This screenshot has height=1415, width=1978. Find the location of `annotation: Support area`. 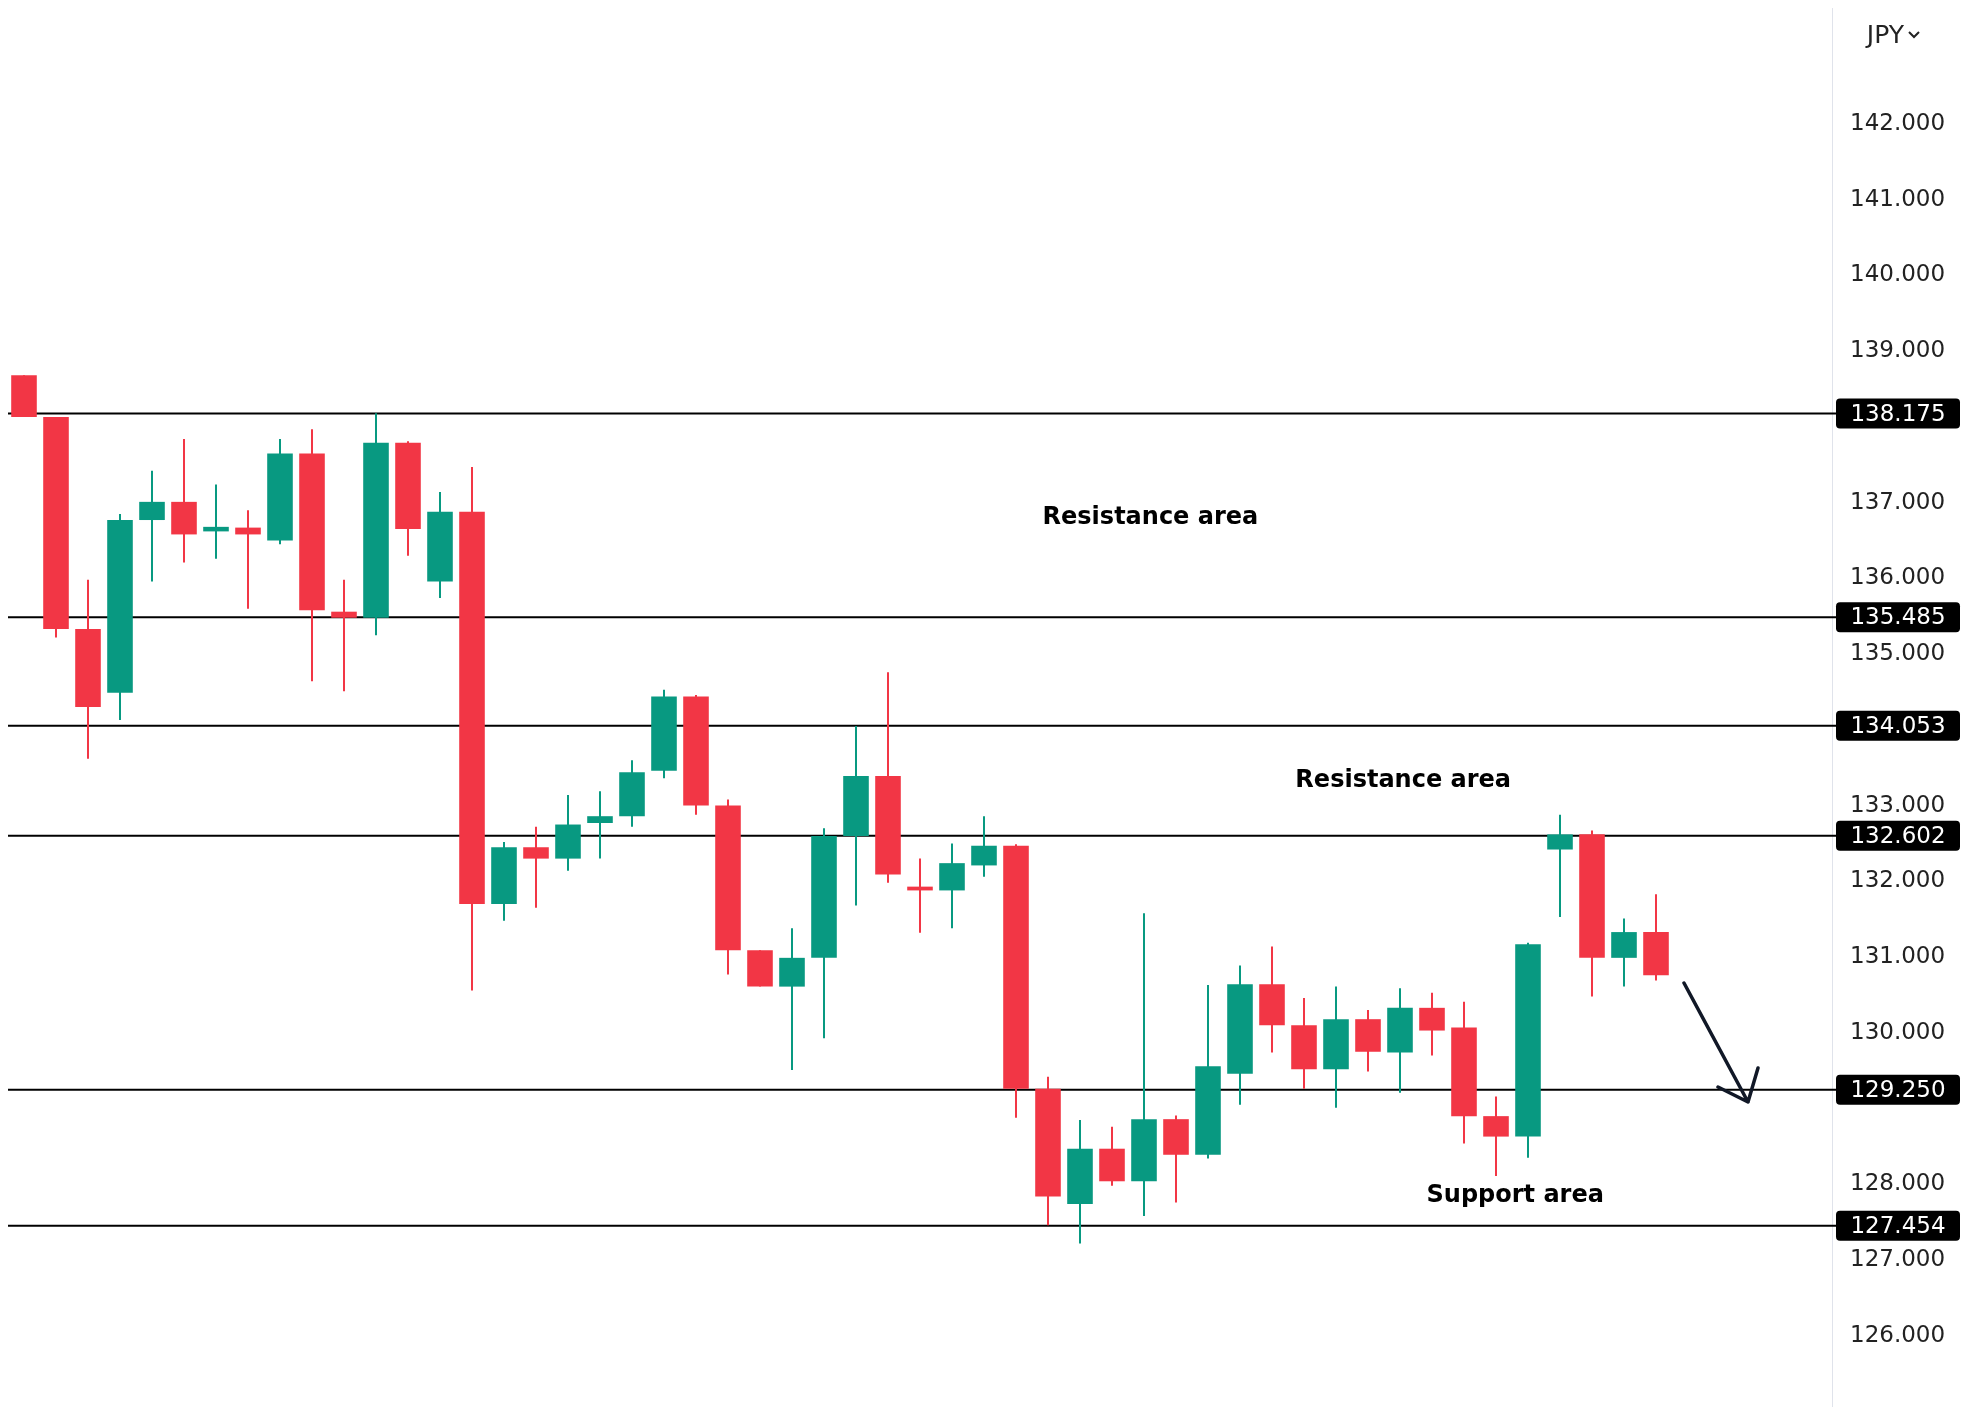

annotation: Support area is located at coordinates (1515, 1193).